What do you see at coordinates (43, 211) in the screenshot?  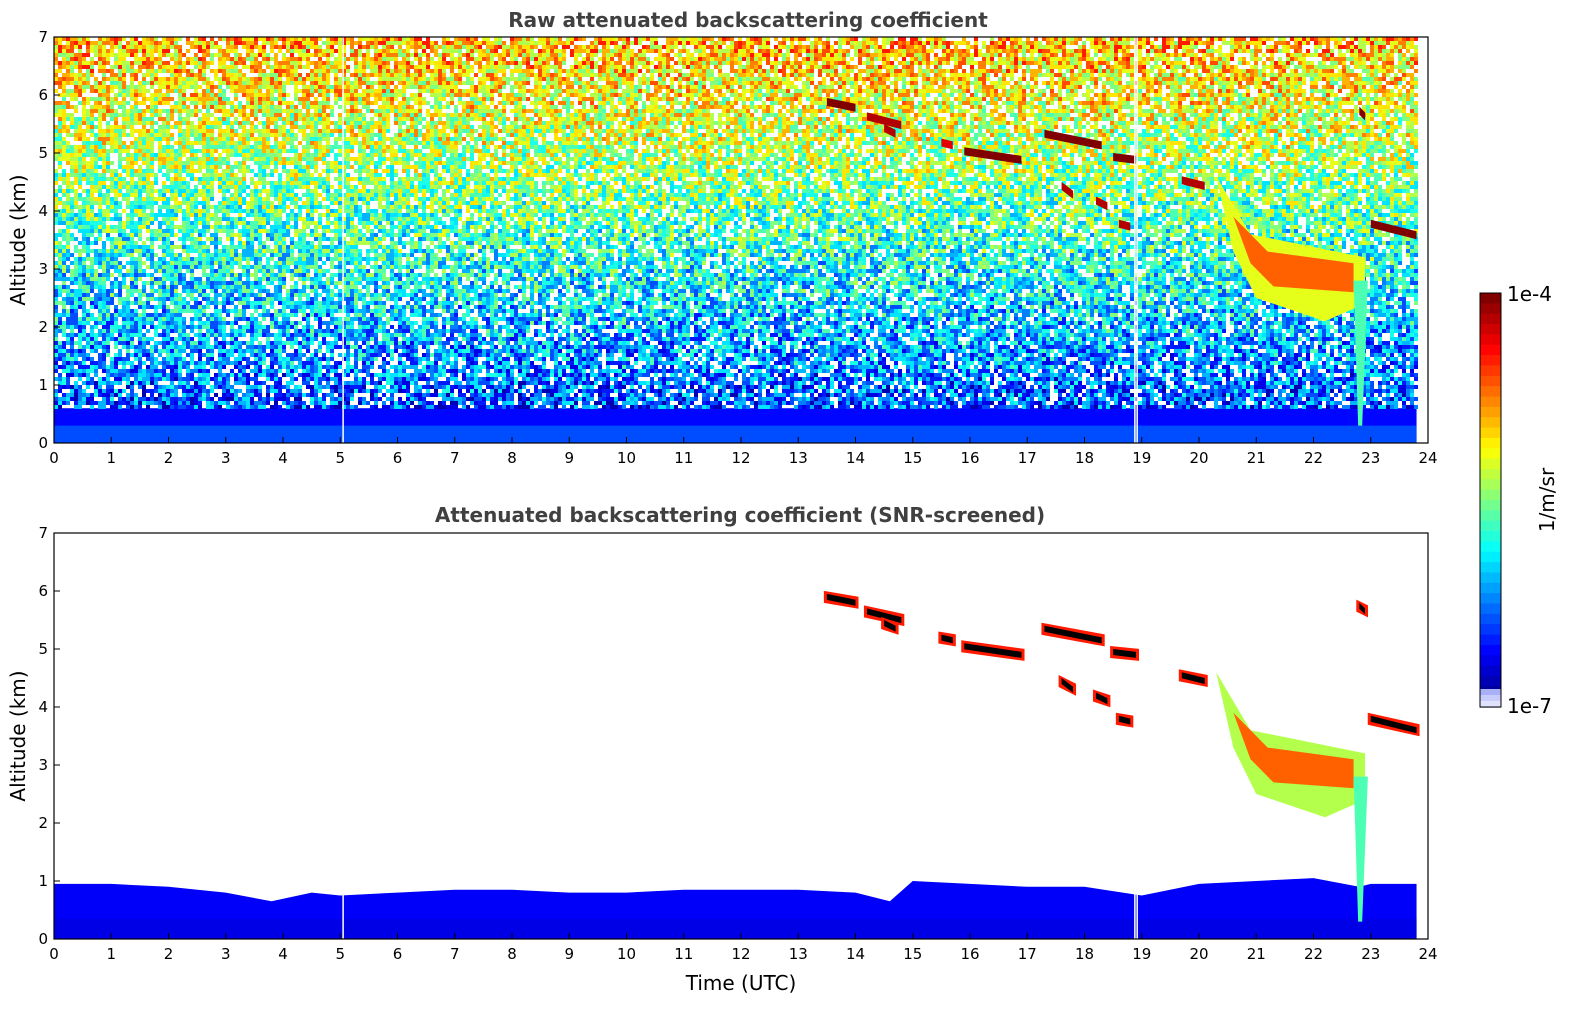 I see `y-tick-label: 4` at bounding box center [43, 211].